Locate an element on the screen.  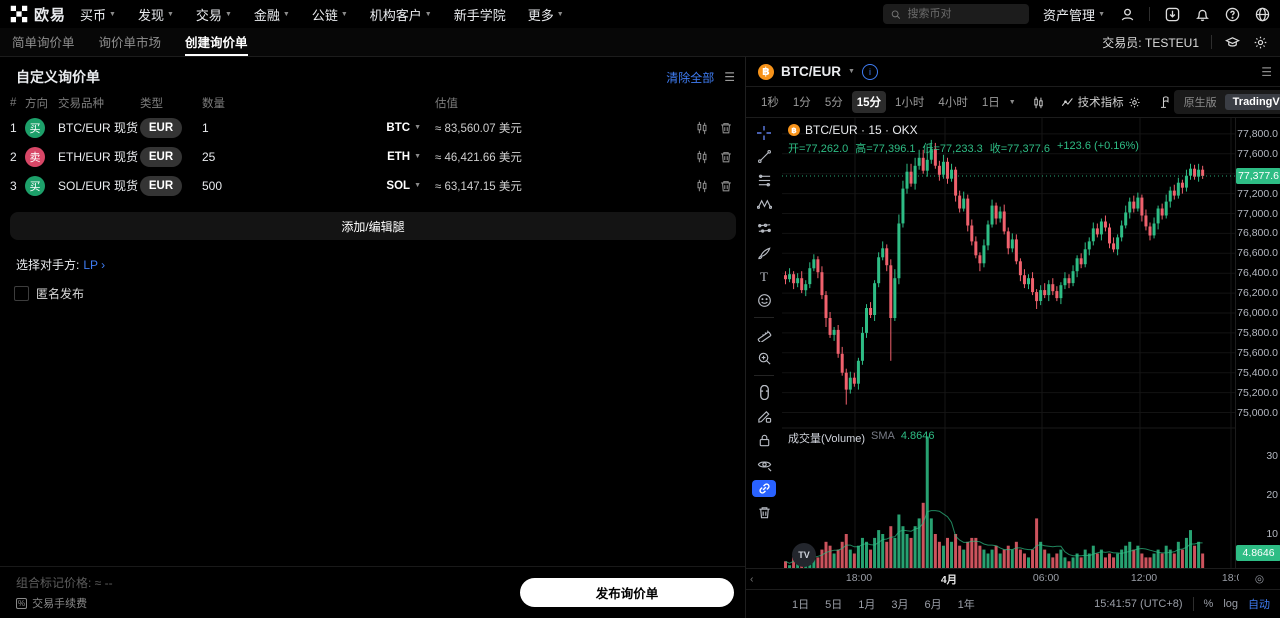
settings-gear-icon is located at coordinates (1260, 42).